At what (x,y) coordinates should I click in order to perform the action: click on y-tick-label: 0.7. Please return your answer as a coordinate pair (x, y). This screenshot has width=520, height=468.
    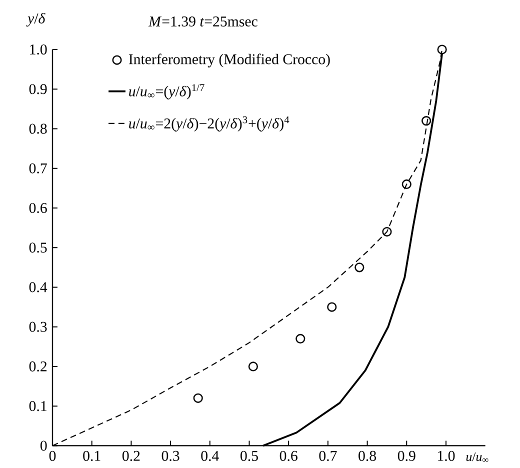
    Looking at the image, I should click on (38, 168).